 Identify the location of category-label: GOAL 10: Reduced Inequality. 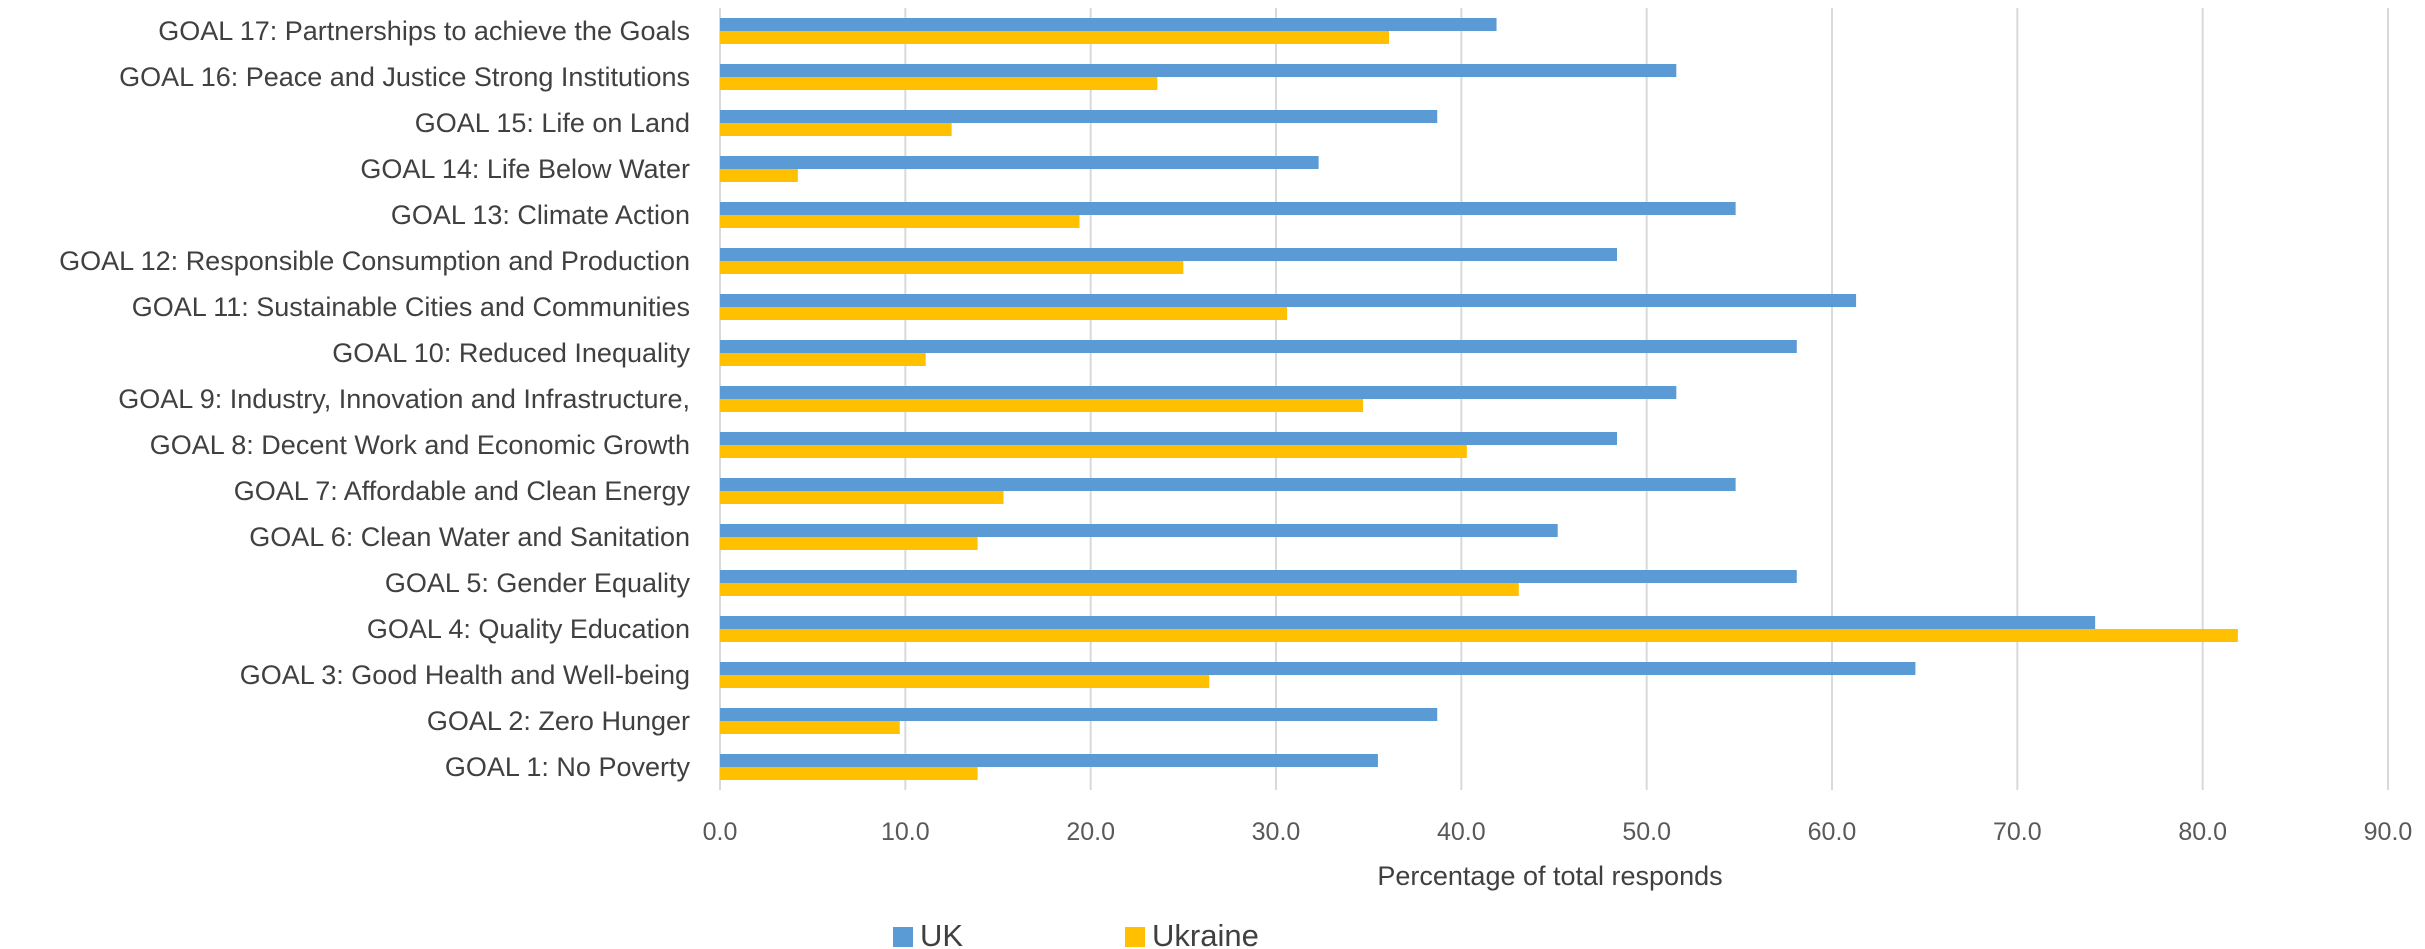
(511, 353).